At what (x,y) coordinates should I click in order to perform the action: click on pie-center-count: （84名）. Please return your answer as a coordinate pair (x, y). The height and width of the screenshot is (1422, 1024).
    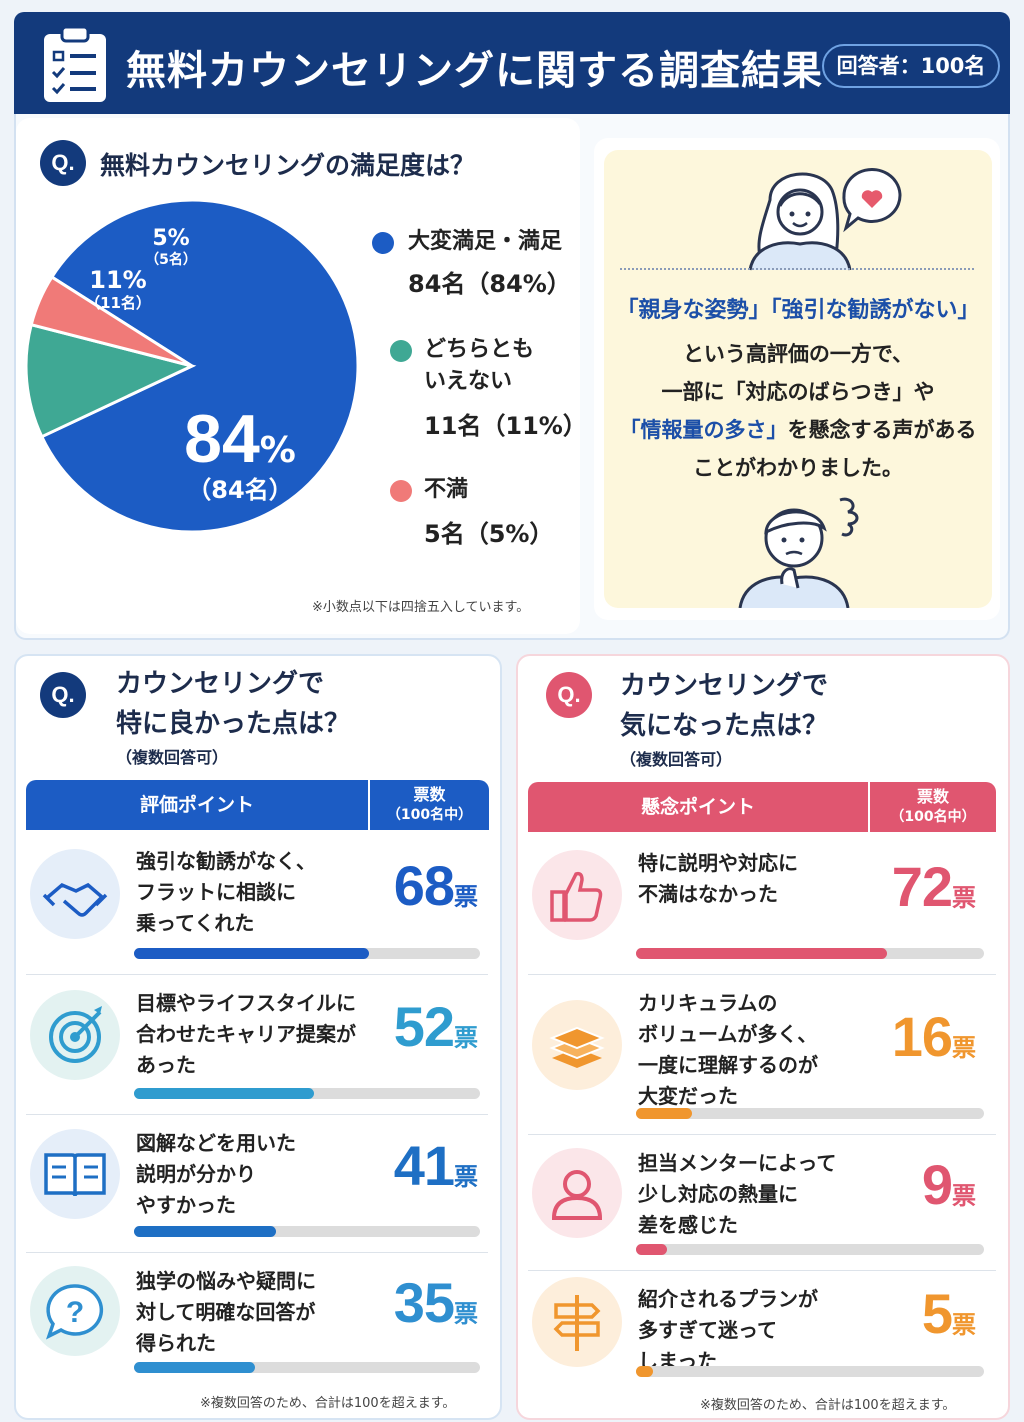
    Looking at the image, I should click on (240, 490).